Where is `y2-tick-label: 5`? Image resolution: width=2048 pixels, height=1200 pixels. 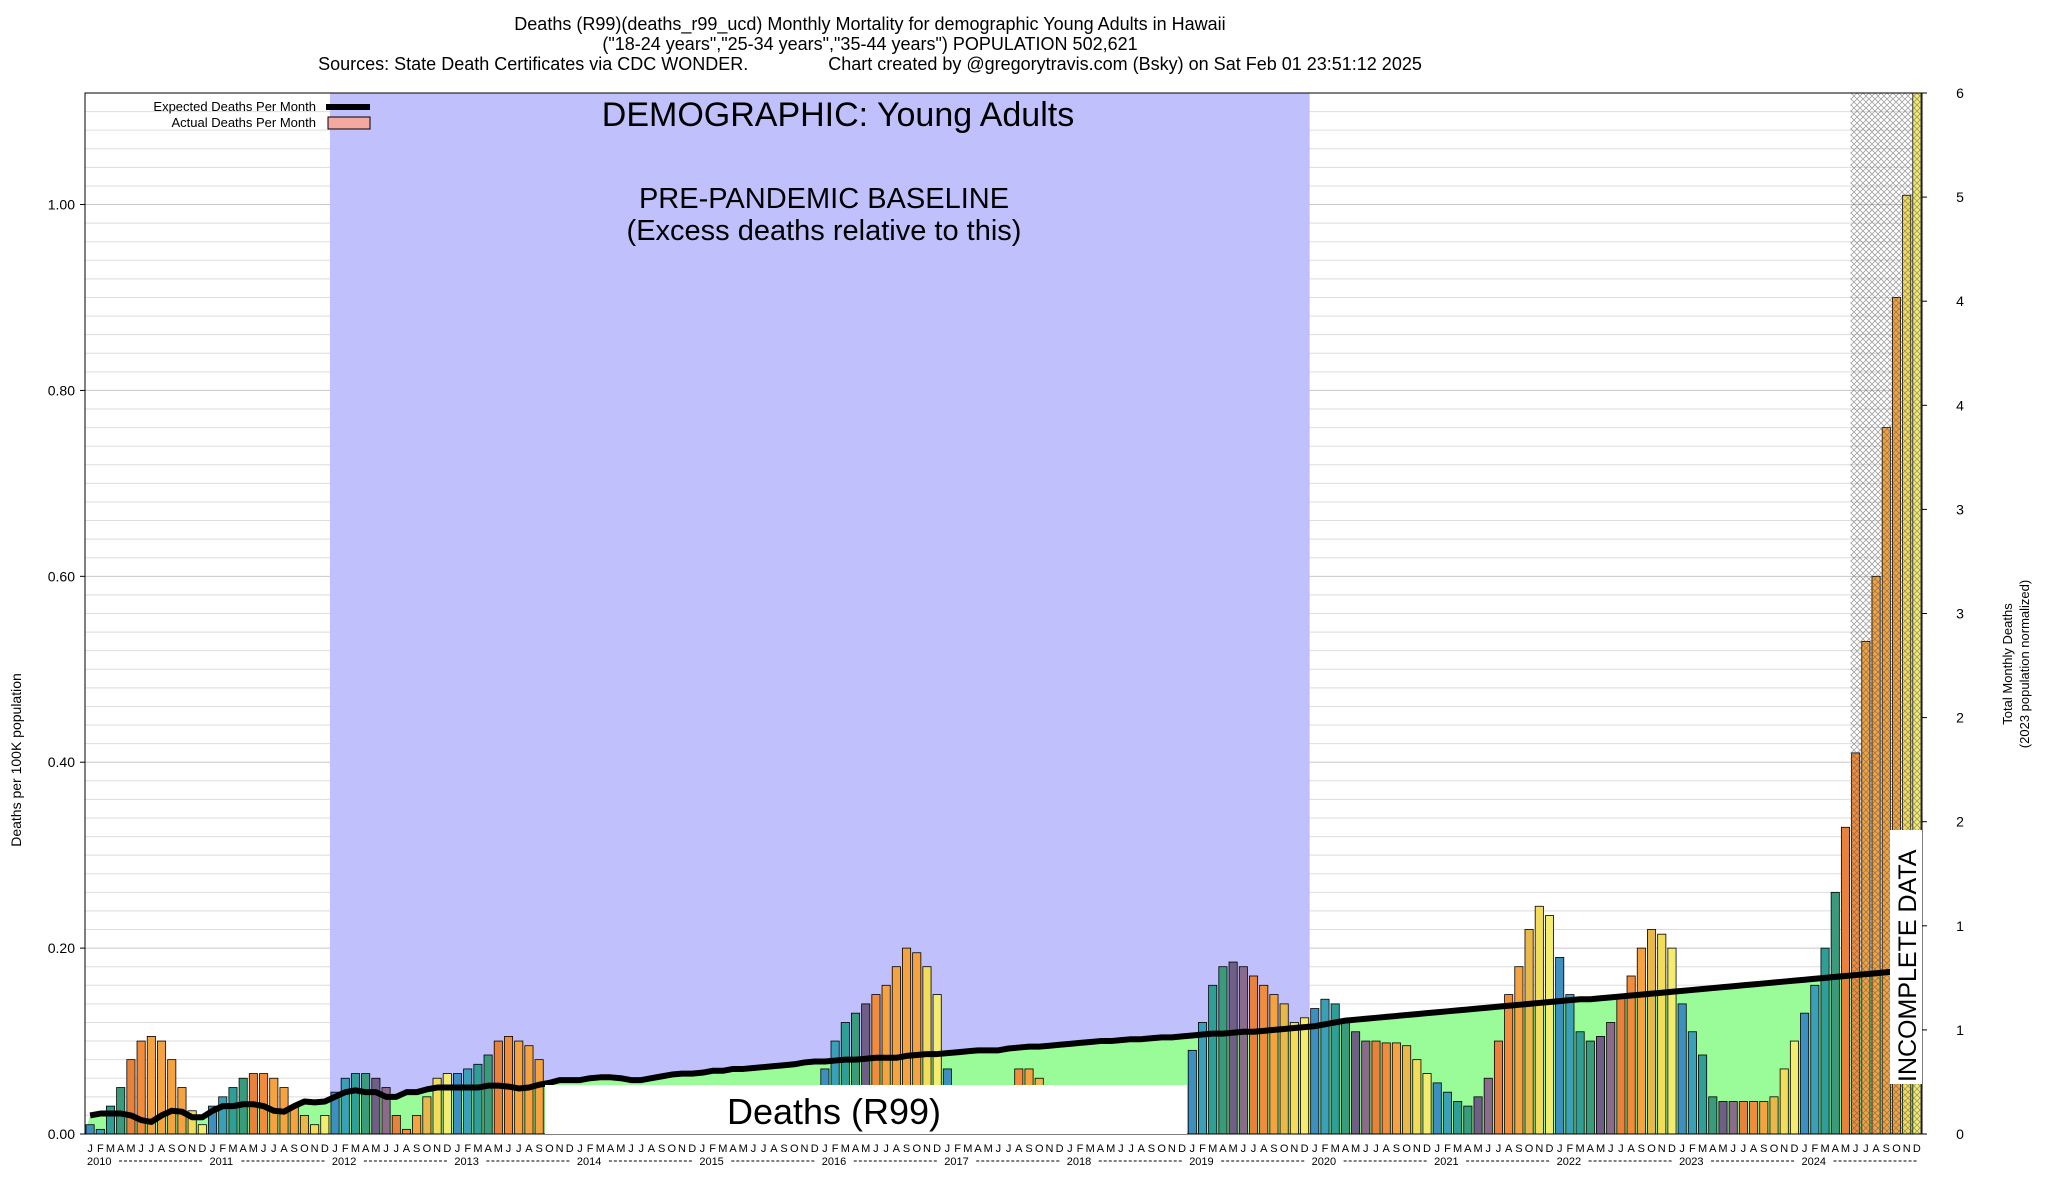
y2-tick-label: 5 is located at coordinates (1960, 197).